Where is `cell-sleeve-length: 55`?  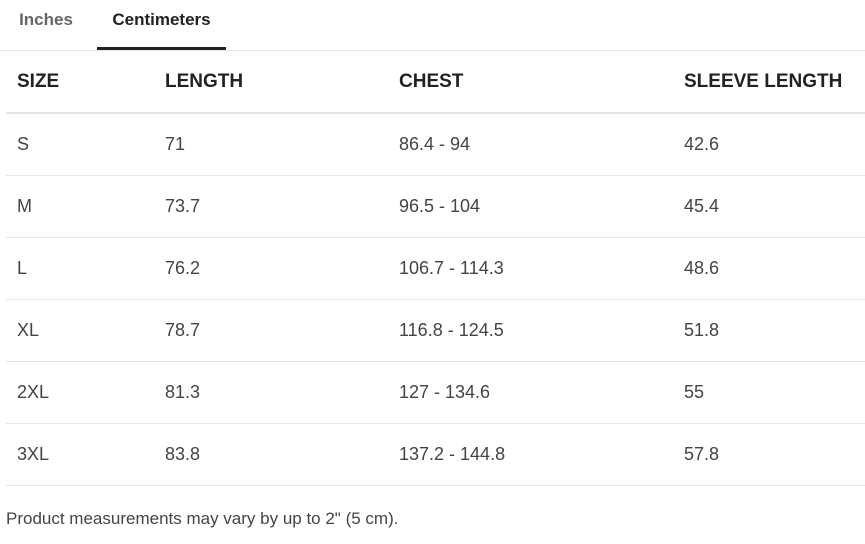 cell-sleeve-length: 55 is located at coordinates (769, 392).